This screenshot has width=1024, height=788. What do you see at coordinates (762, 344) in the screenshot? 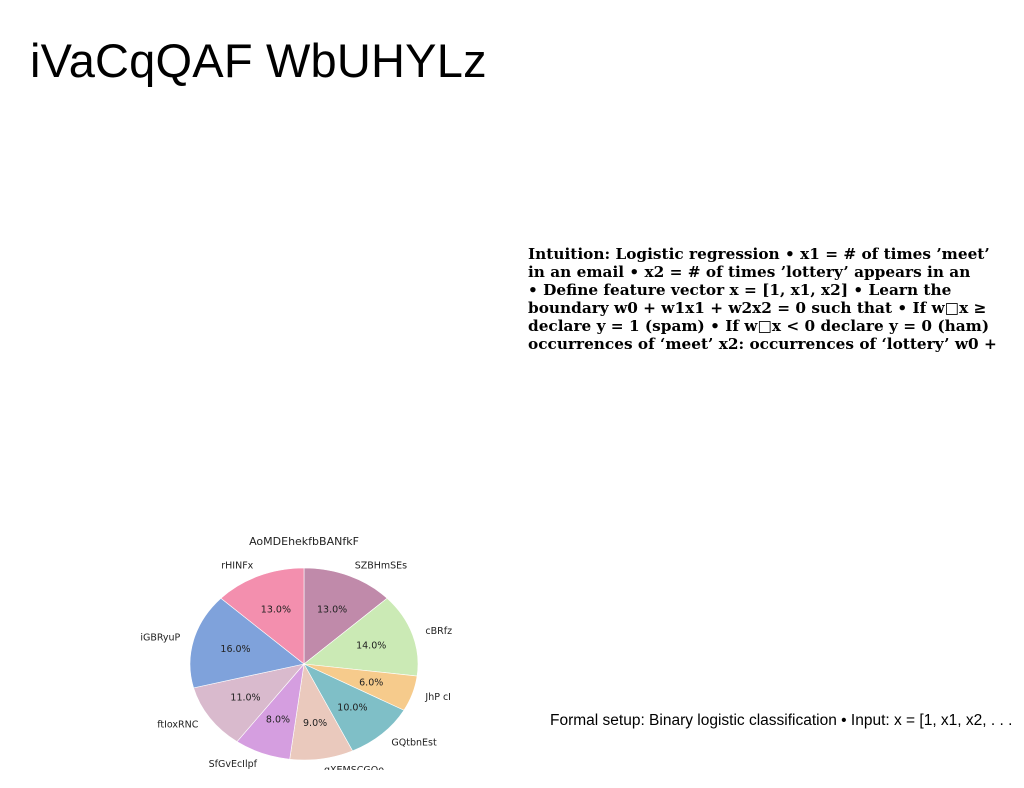
I see `body-line: occurrences of ‘meet’ x2` at bounding box center [762, 344].